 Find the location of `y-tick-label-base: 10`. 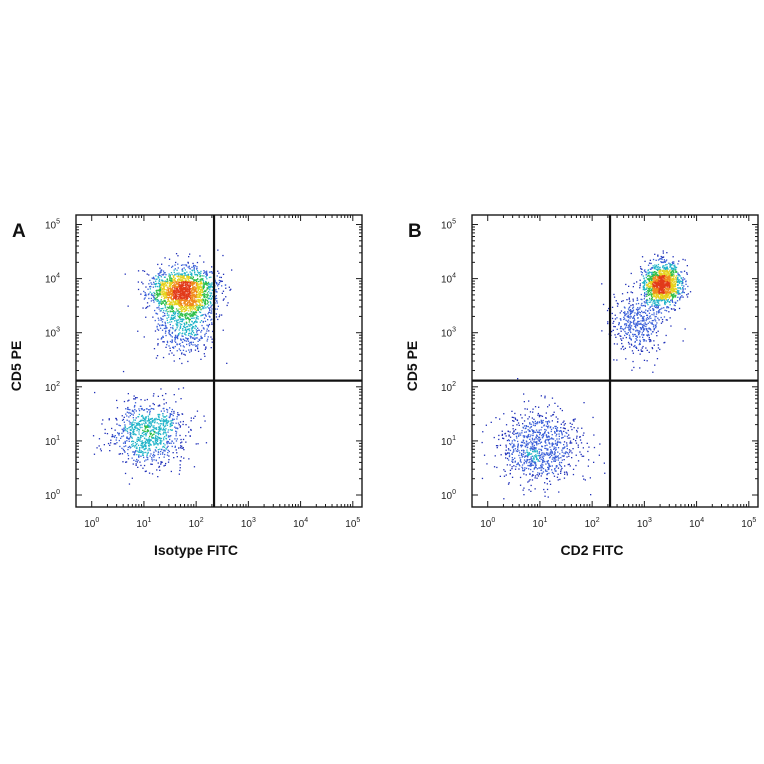

y-tick-label-base: 10 is located at coordinates (51, 334).